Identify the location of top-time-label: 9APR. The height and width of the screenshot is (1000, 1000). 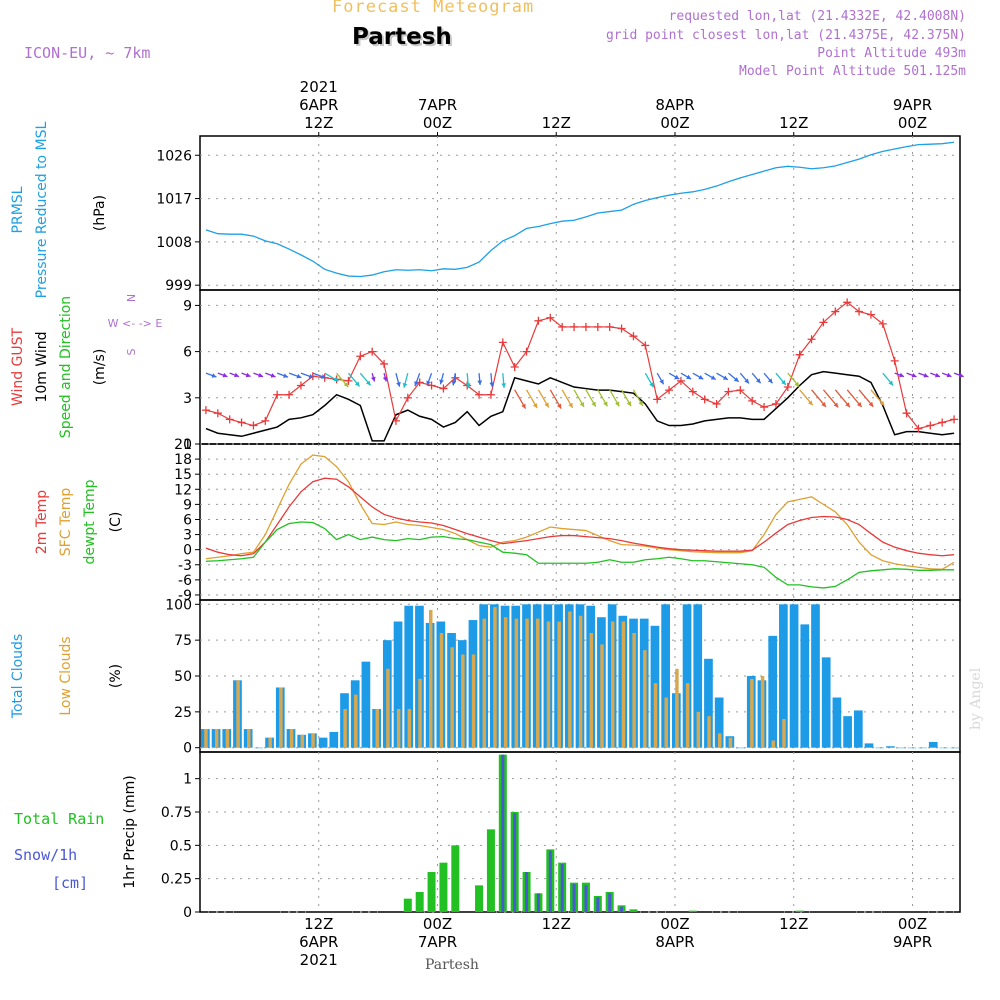
(912, 105).